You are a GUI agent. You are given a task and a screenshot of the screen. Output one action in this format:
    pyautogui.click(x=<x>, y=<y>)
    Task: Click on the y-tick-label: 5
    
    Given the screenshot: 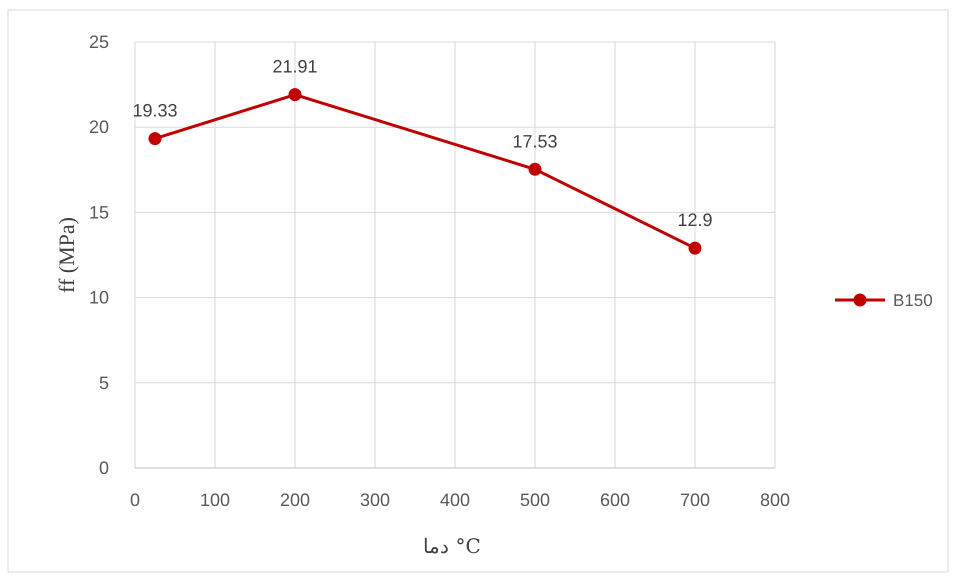 What is the action you would take?
    pyautogui.click(x=103, y=382)
    